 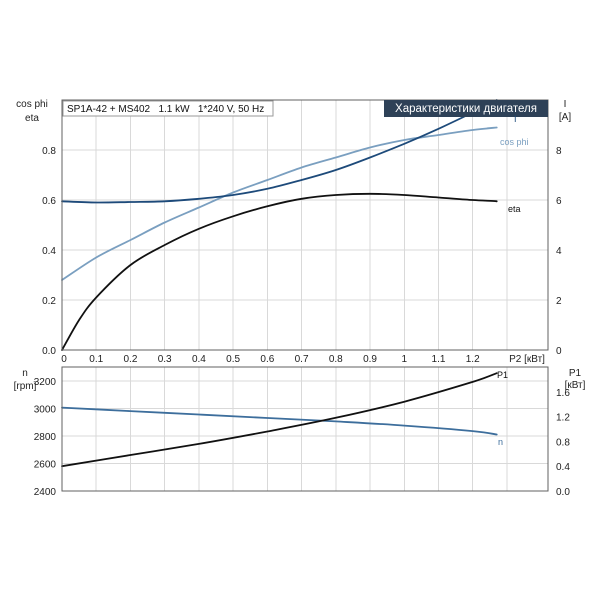 What do you see at coordinates (515, 119) in the screenshot?
I see `curve-label-current: I` at bounding box center [515, 119].